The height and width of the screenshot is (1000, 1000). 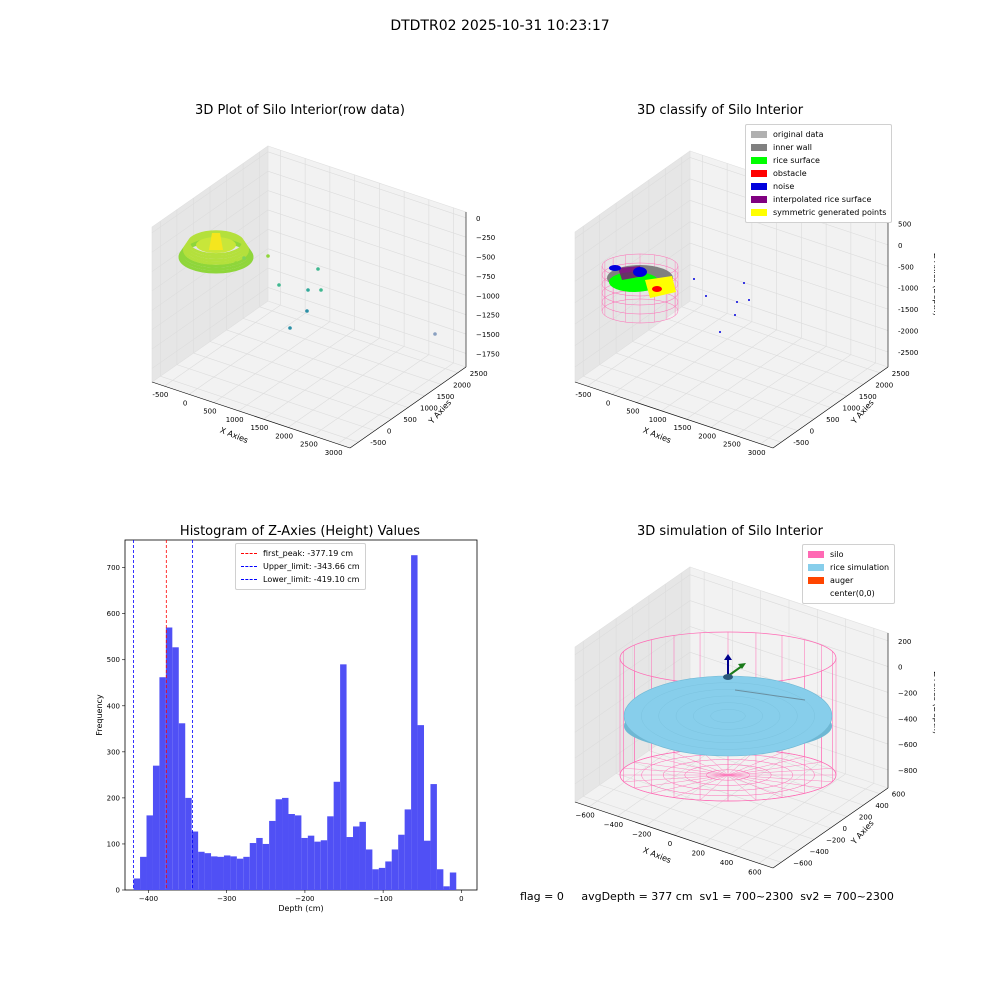 I want to click on p2-ytick-label: 2000, so click(x=884, y=385).